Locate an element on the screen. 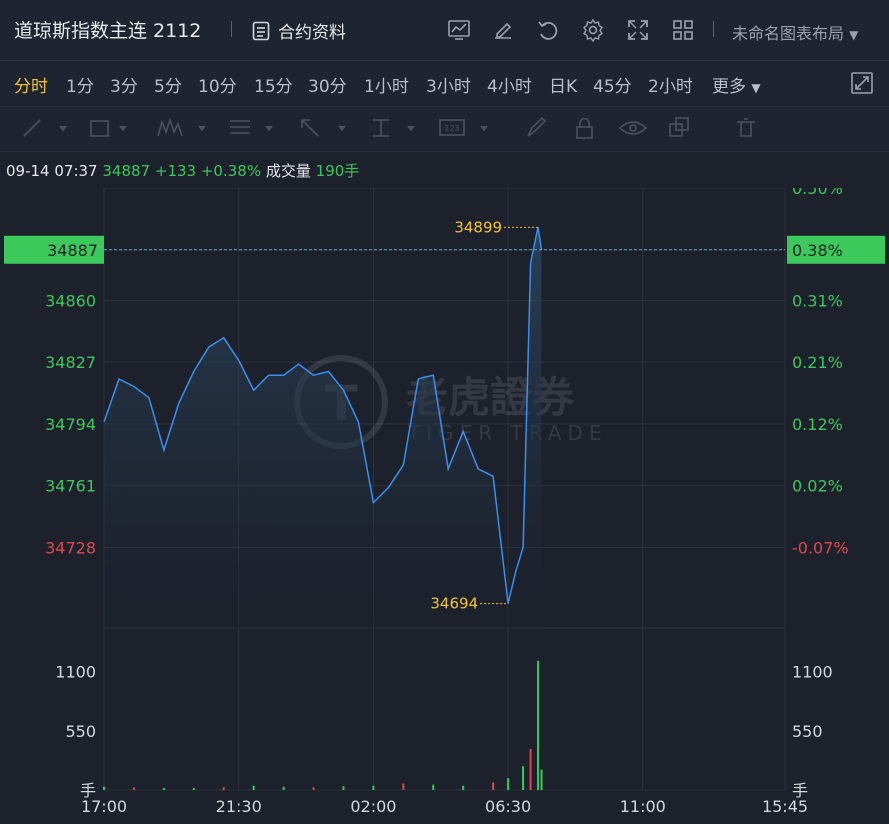 The image size is (889, 824). instrument-title: 道琼斯指数主连 2112 is located at coordinates (108, 31).